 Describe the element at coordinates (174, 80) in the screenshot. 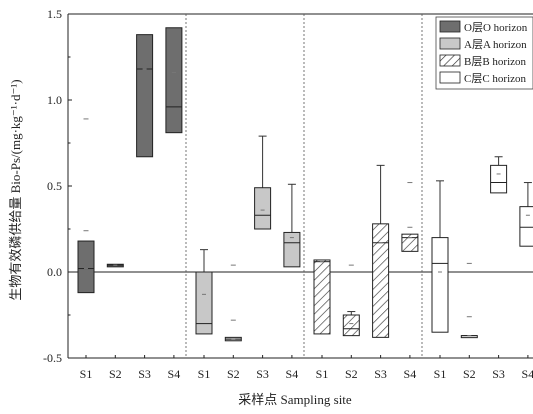

I see `box-O-S4` at that location.